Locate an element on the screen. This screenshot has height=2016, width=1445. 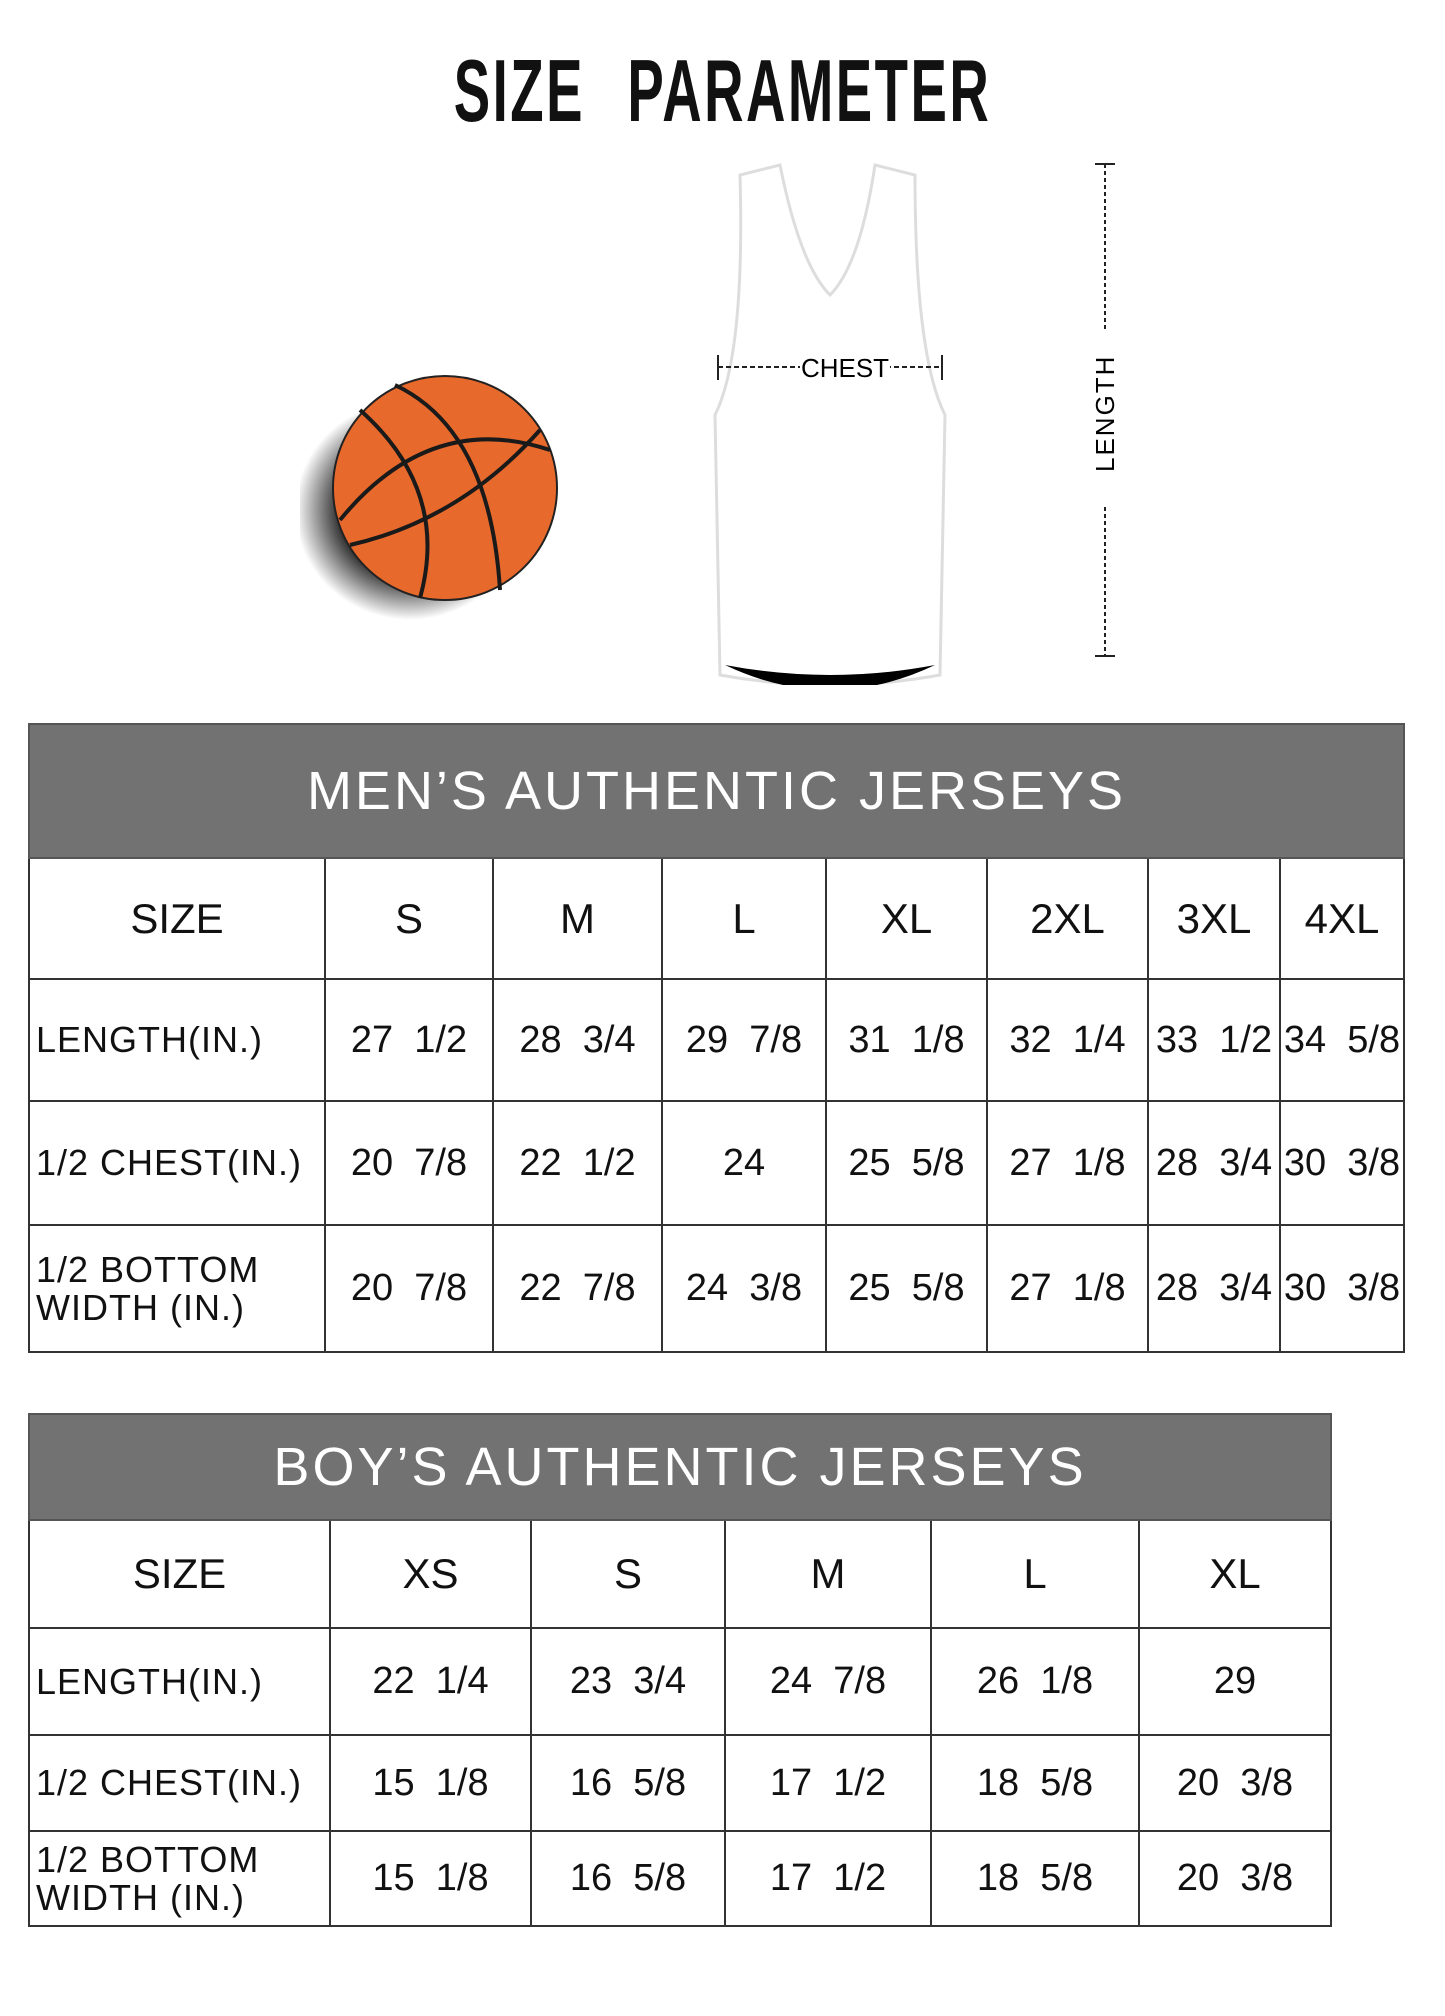
measurement-cell: 24 7/8 is located at coordinates (828, 1681).